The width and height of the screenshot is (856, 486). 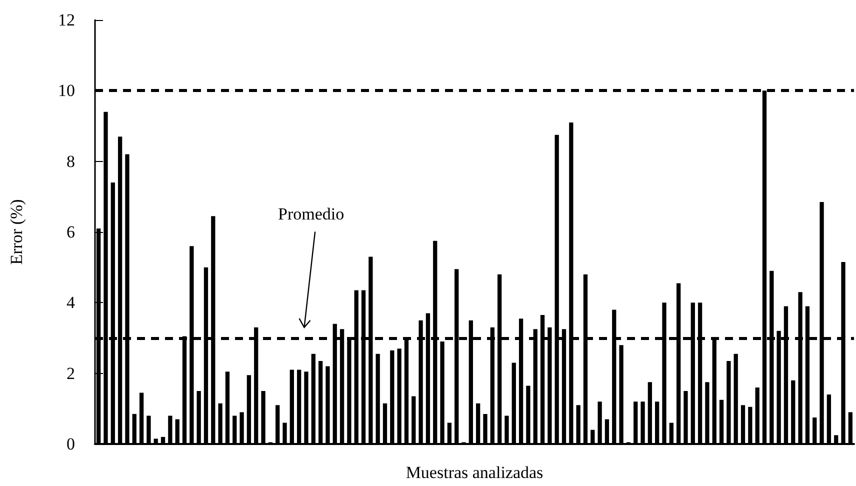 What do you see at coordinates (70, 232) in the screenshot?
I see `y-tick-label: 6` at bounding box center [70, 232].